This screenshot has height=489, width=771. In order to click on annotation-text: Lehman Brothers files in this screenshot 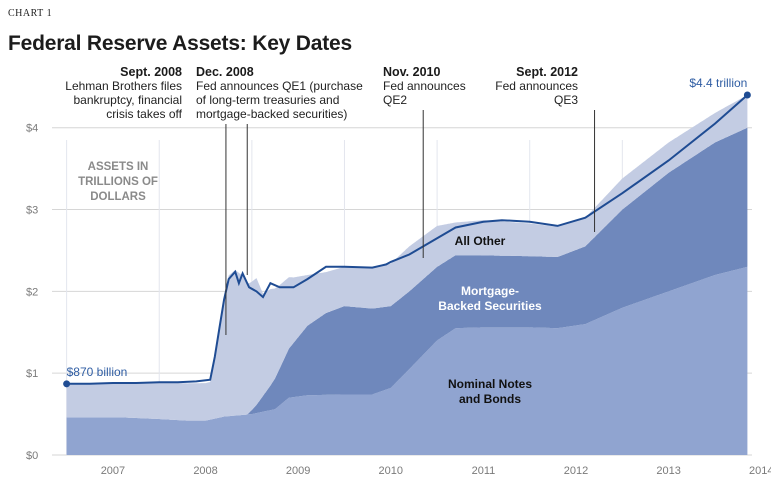, I will do `click(123, 86)`.